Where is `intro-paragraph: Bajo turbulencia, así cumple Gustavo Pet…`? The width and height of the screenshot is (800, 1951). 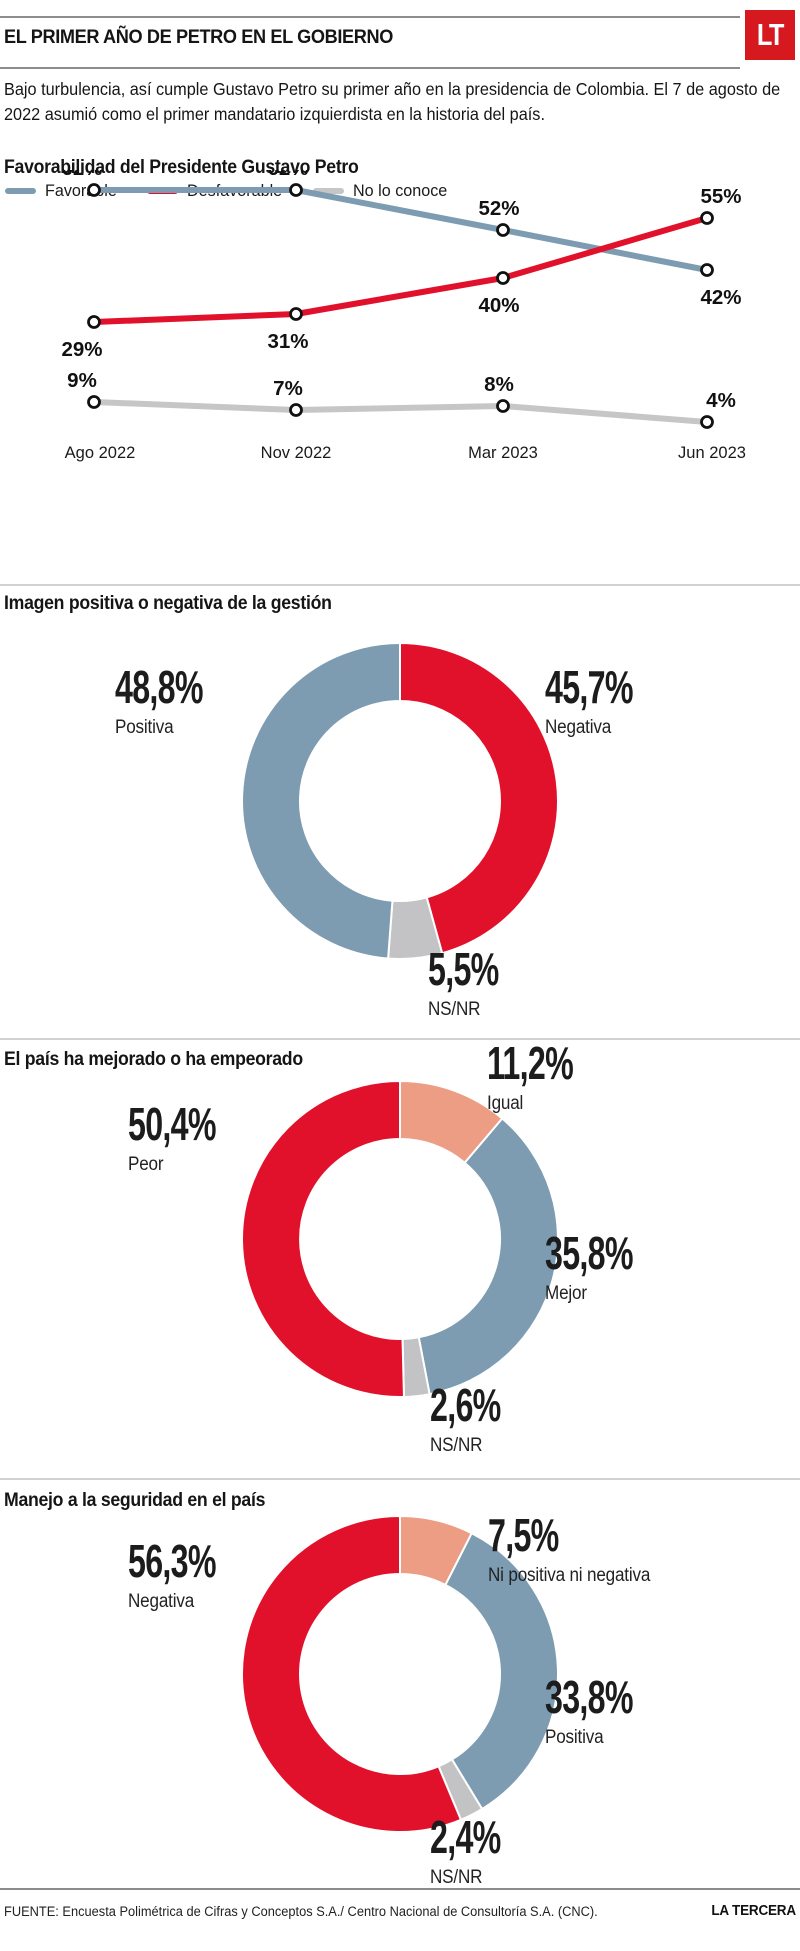
intro-paragraph: Bajo turbulencia, así cumple Gustavo Pet… is located at coordinates (392, 101).